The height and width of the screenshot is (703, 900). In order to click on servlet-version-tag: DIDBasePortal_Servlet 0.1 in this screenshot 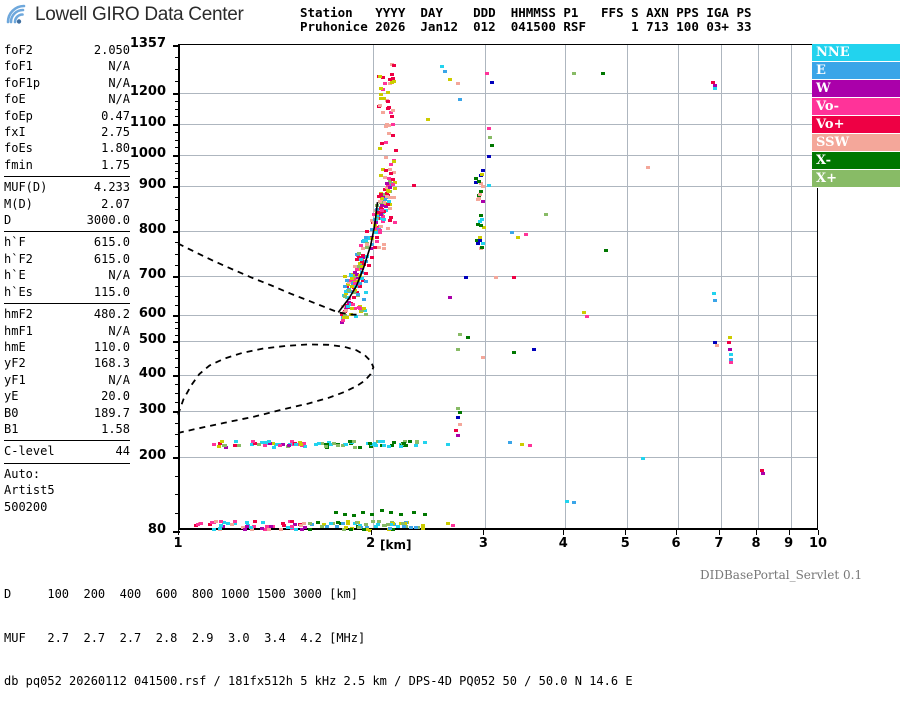, I will do `click(781, 575)`.